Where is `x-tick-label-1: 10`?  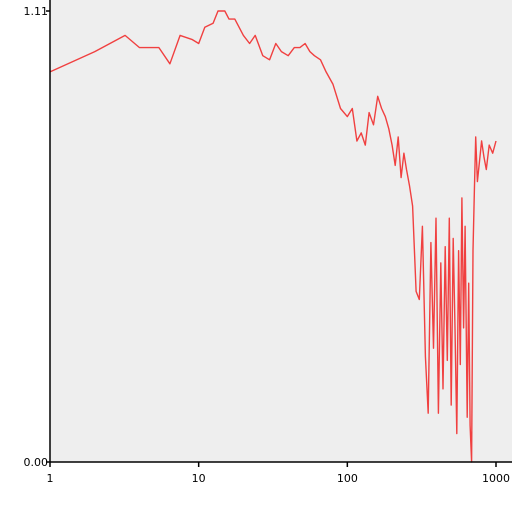 x-tick-label-1: 10 is located at coordinates (199, 478).